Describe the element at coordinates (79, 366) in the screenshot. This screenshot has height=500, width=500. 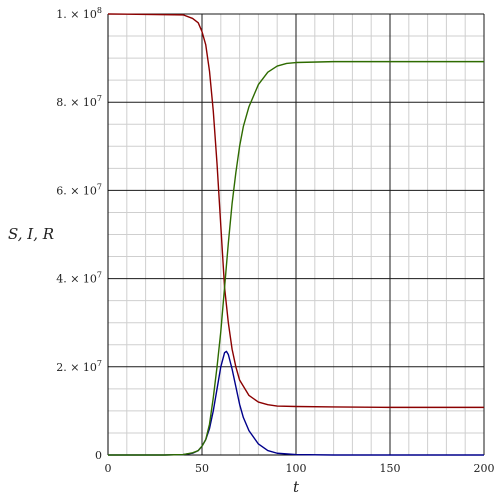
I see `y-tick-label: 2. × 107` at that location.